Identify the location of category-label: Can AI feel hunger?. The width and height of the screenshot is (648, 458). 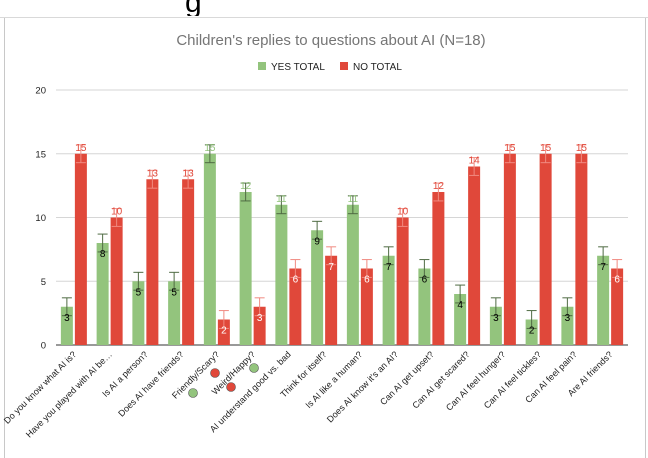
(475, 380).